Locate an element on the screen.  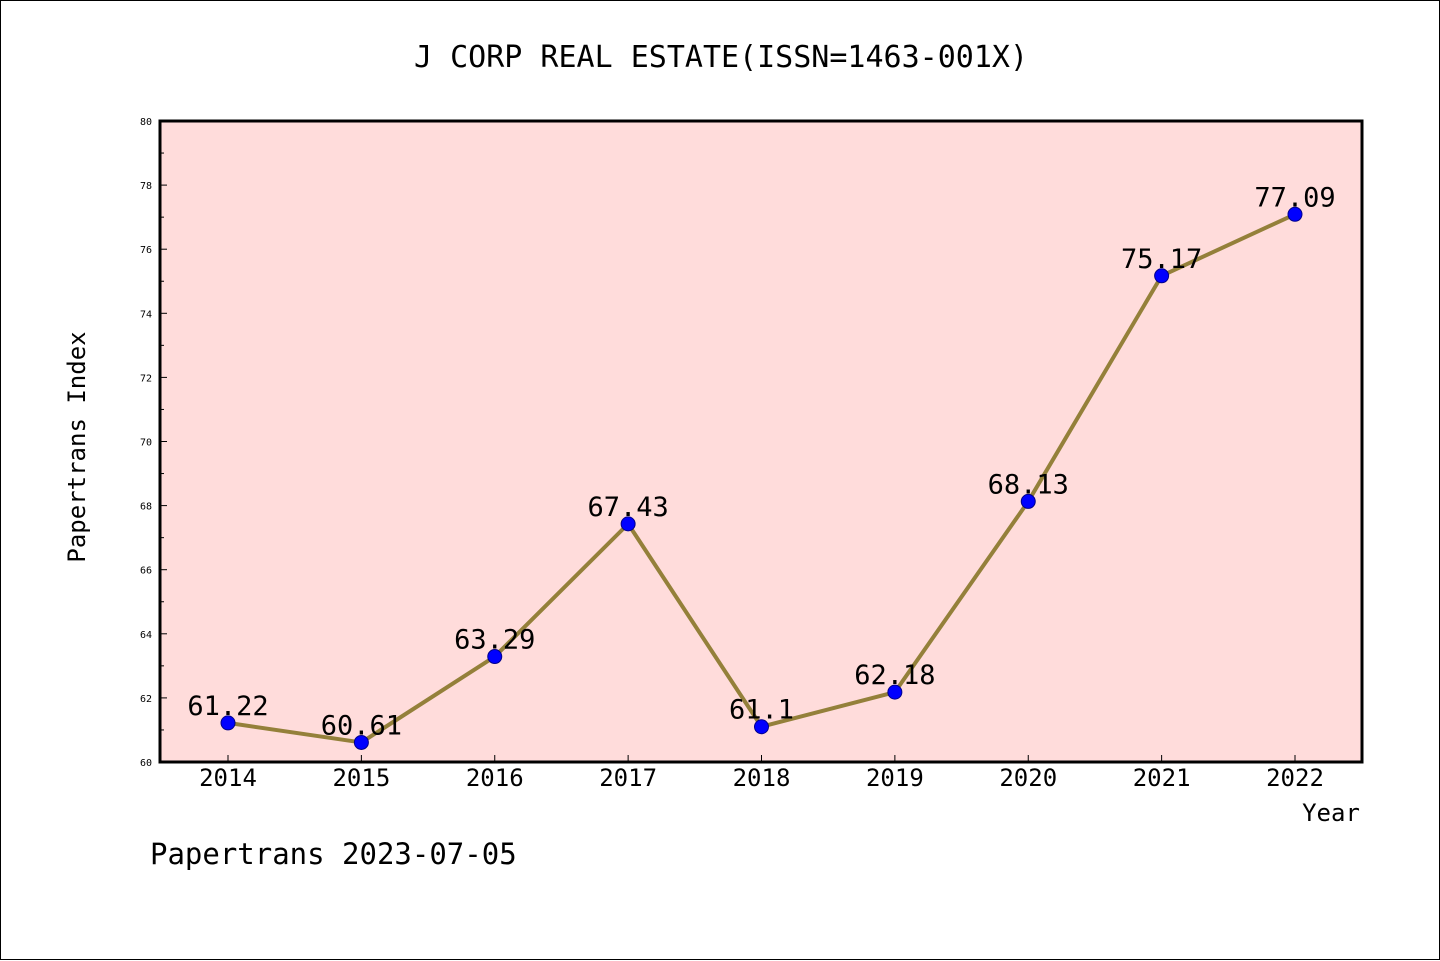
y-axis: 60 62 64 66 68 70 72 74 76 78 80 is located at coordinates (153, 443).